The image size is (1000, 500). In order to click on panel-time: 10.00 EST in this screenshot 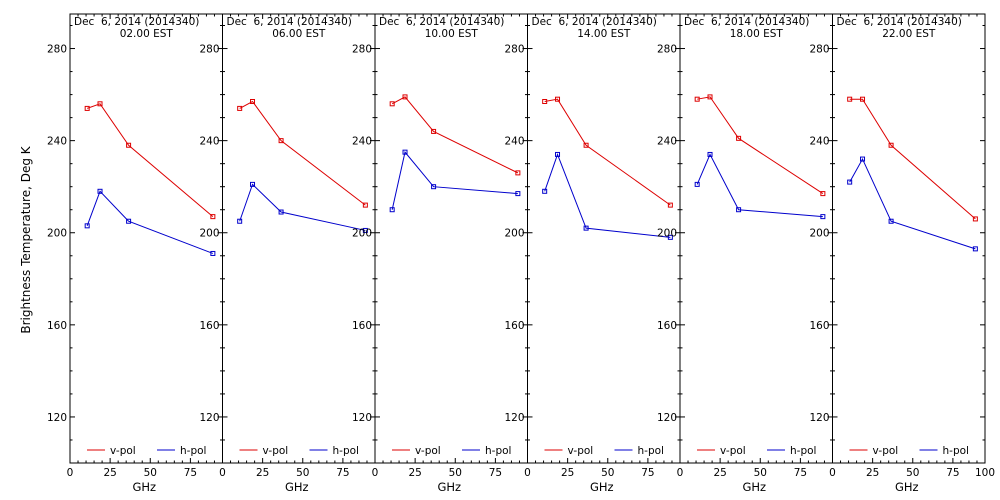, I will do `click(452, 34)`.